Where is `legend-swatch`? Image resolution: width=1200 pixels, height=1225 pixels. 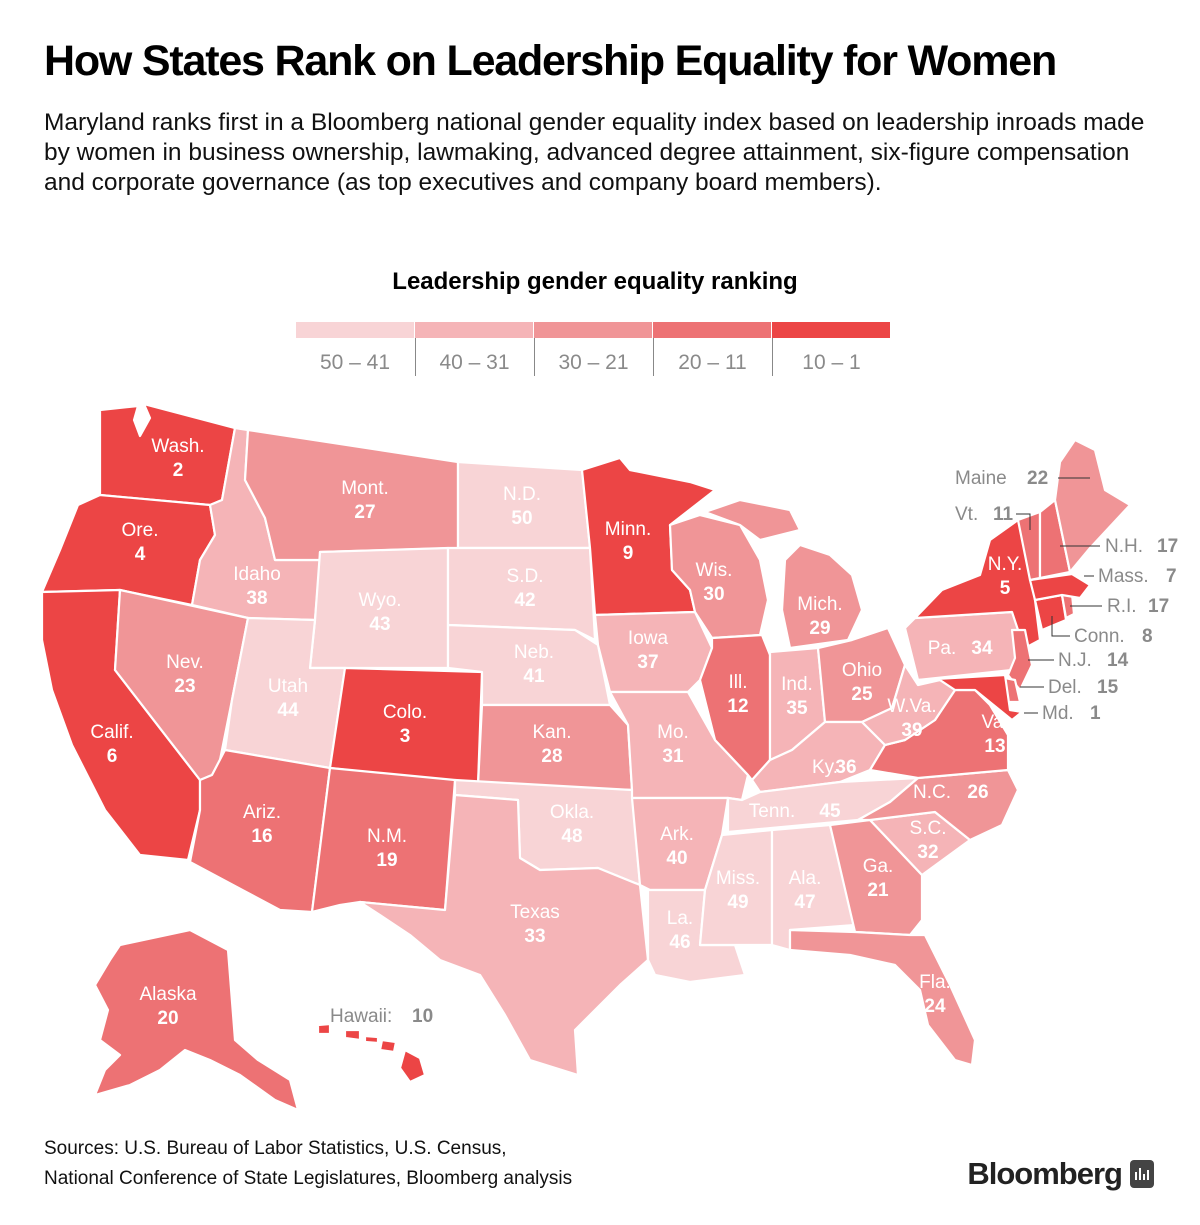 legend-swatch is located at coordinates (831, 330).